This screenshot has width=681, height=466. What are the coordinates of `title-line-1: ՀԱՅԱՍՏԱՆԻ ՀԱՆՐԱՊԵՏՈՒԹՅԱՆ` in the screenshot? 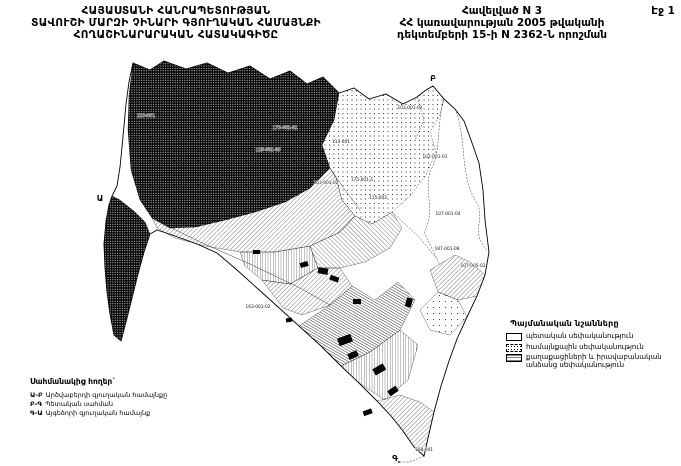 It's located at (176, 11).